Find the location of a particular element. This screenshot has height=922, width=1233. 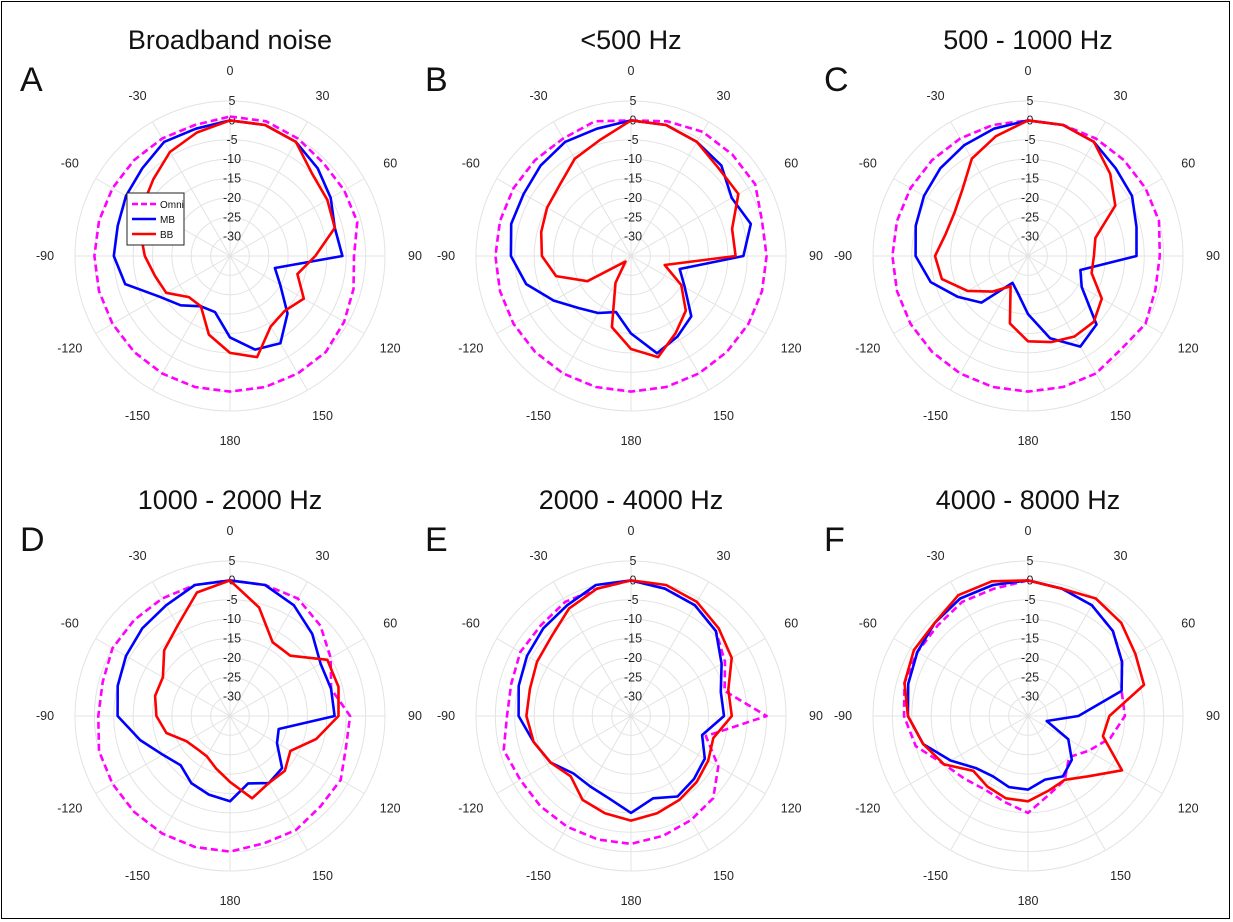

panel-letter: B is located at coordinates (436, 80).